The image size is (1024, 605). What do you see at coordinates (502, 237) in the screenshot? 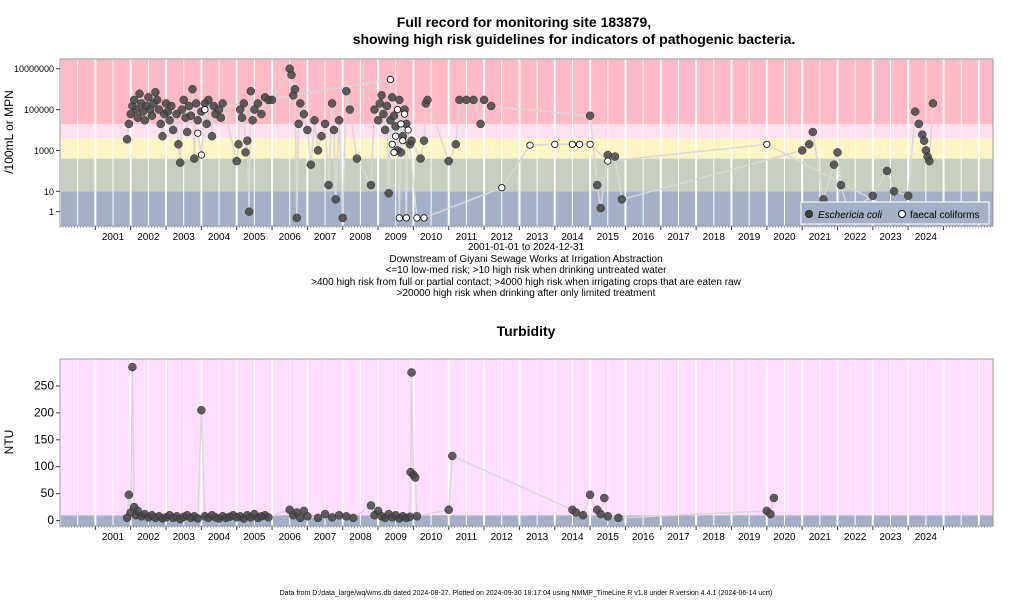
I see `x-tick-label: 2012` at bounding box center [502, 237].